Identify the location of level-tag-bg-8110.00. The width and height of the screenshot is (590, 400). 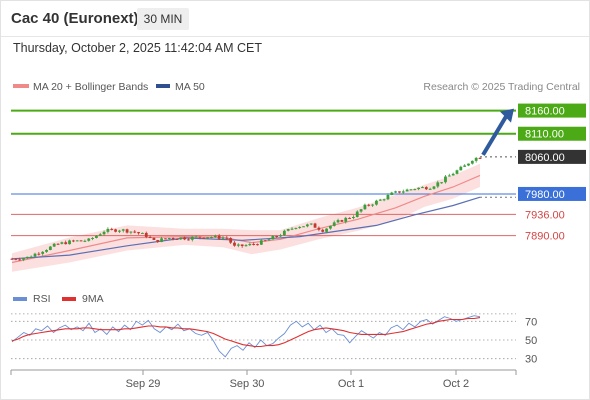
(552, 133).